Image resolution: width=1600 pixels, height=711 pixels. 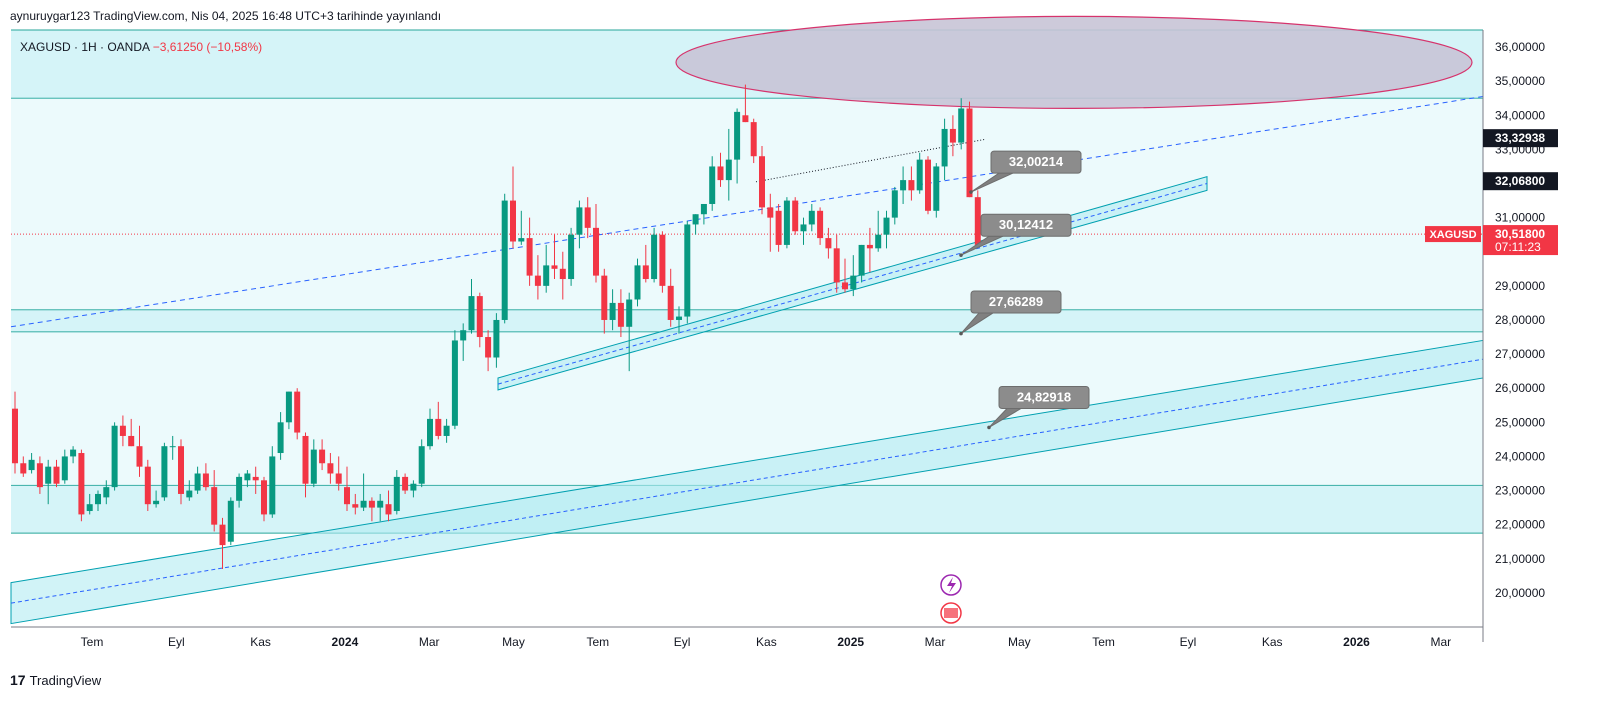 What do you see at coordinates (141, 47) in the screenshot?
I see `symbol-legend: XAGUSD · 1H · OANDA −3,61250 (−10,58%)` at bounding box center [141, 47].